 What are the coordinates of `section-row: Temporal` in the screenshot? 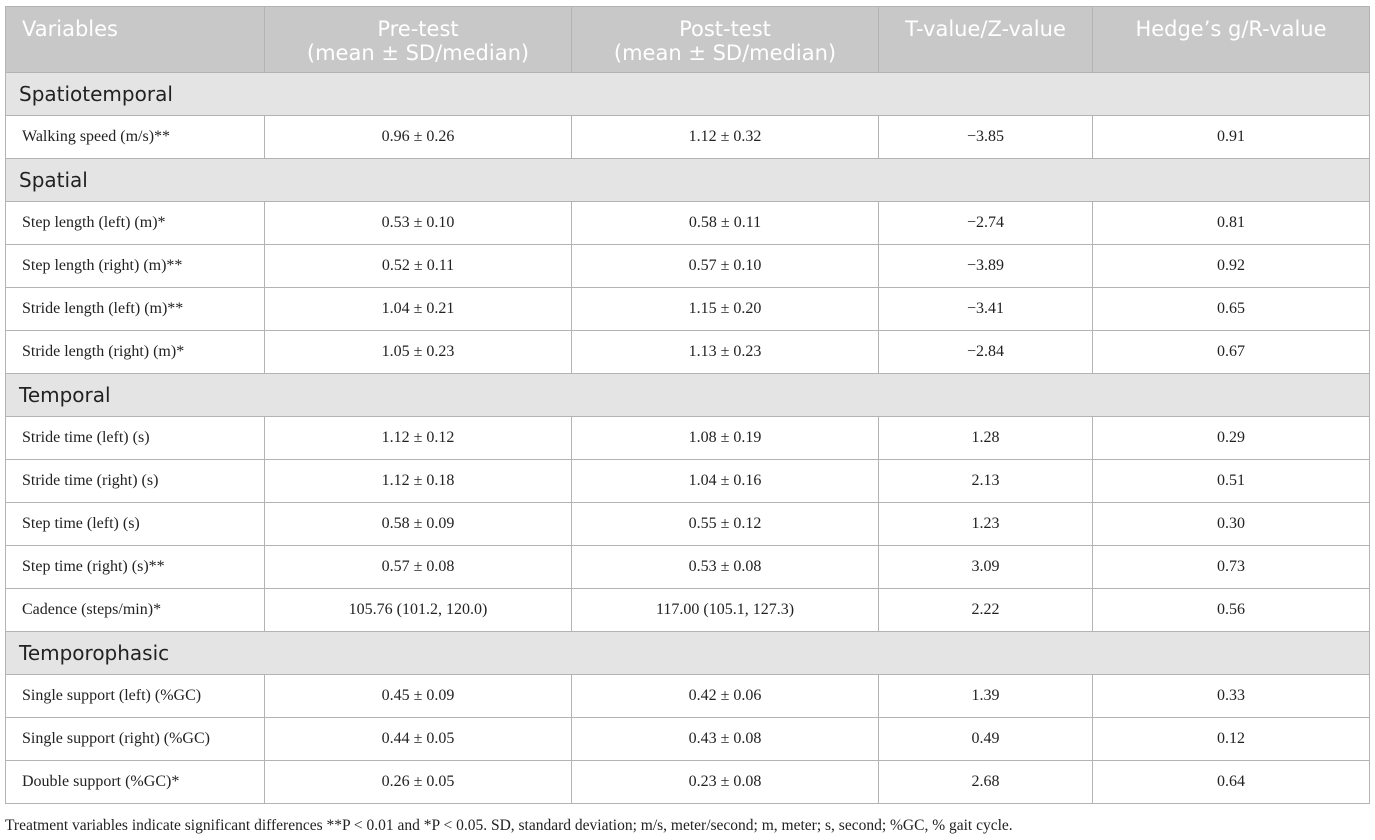 It's located at (687, 395).